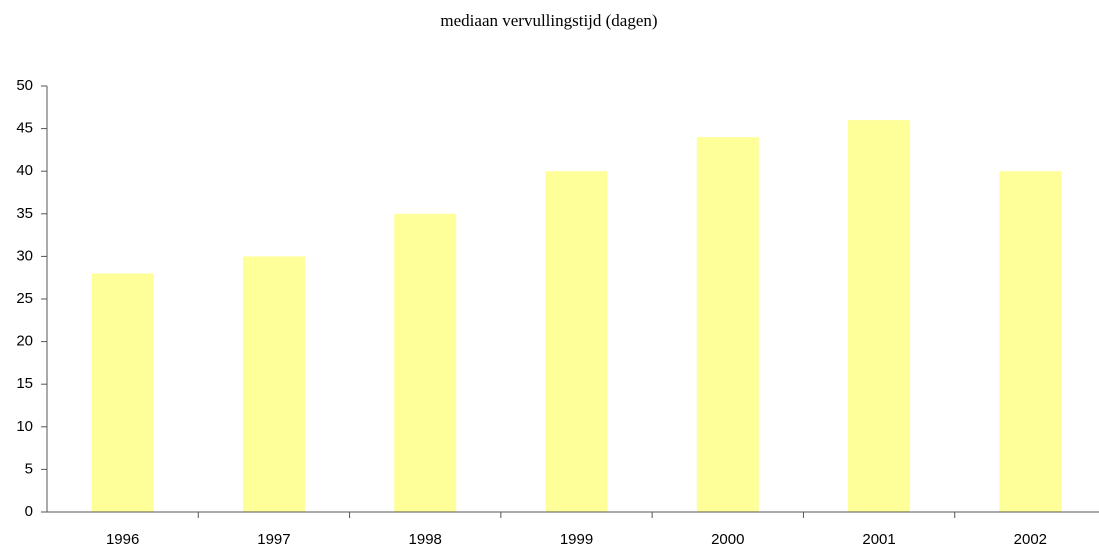  What do you see at coordinates (727, 539) in the screenshot?
I see `x-tick-label: 2000` at bounding box center [727, 539].